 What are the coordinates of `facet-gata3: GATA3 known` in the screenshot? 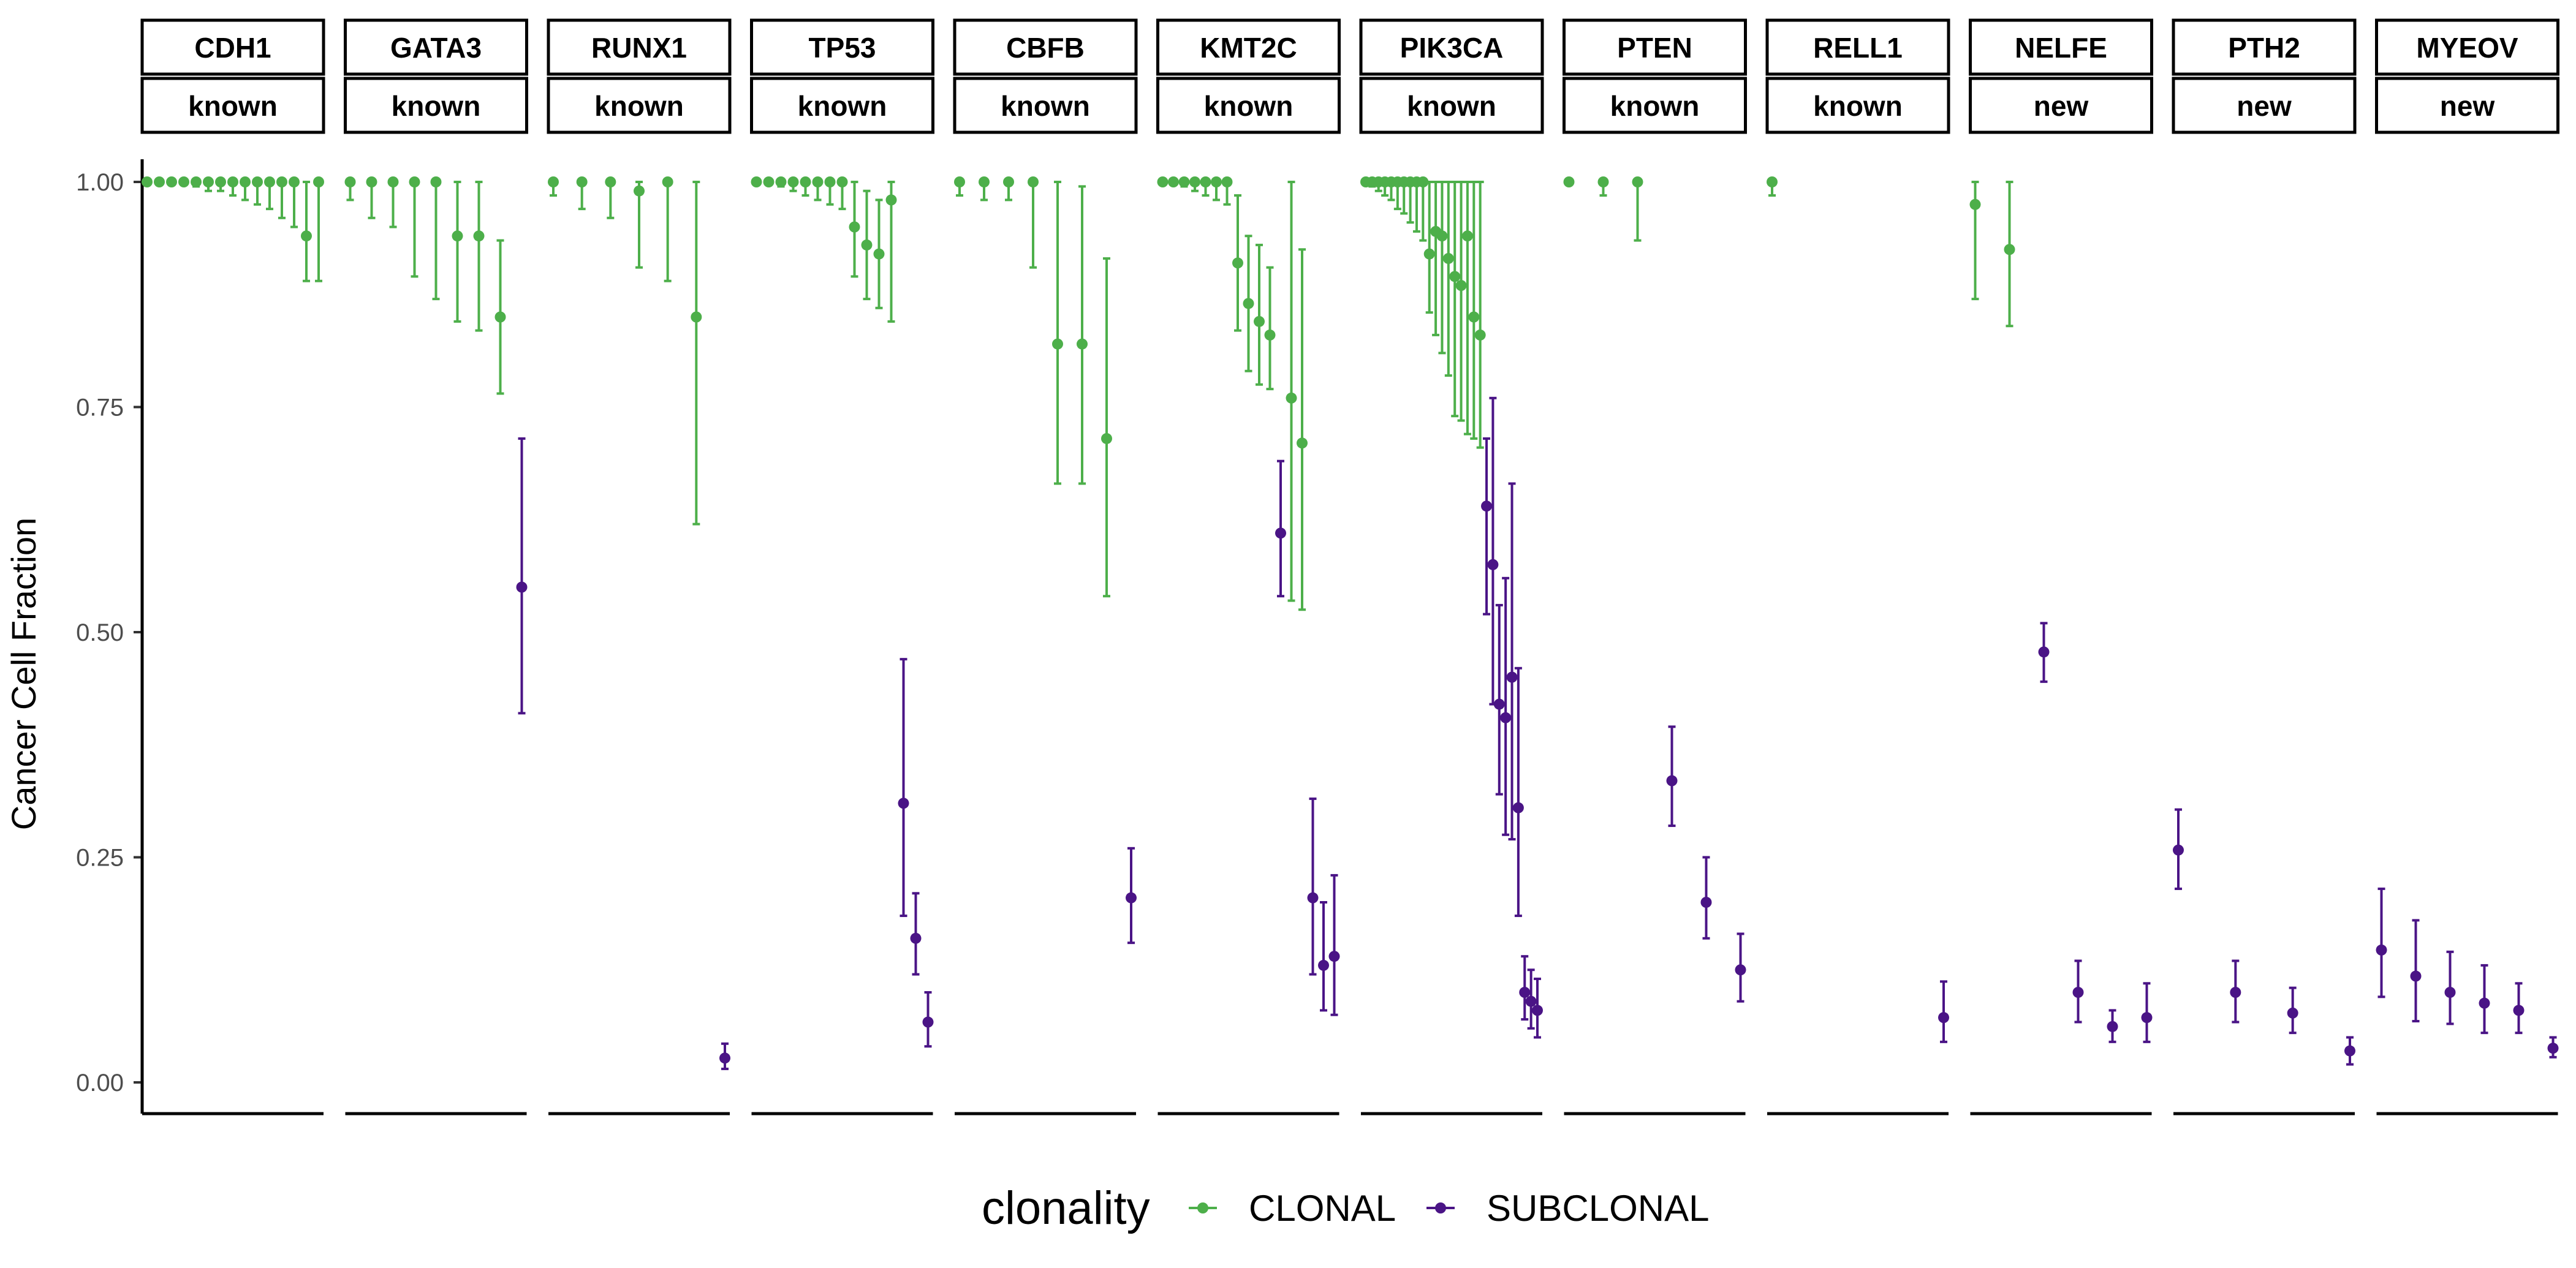 It's located at (436, 566).